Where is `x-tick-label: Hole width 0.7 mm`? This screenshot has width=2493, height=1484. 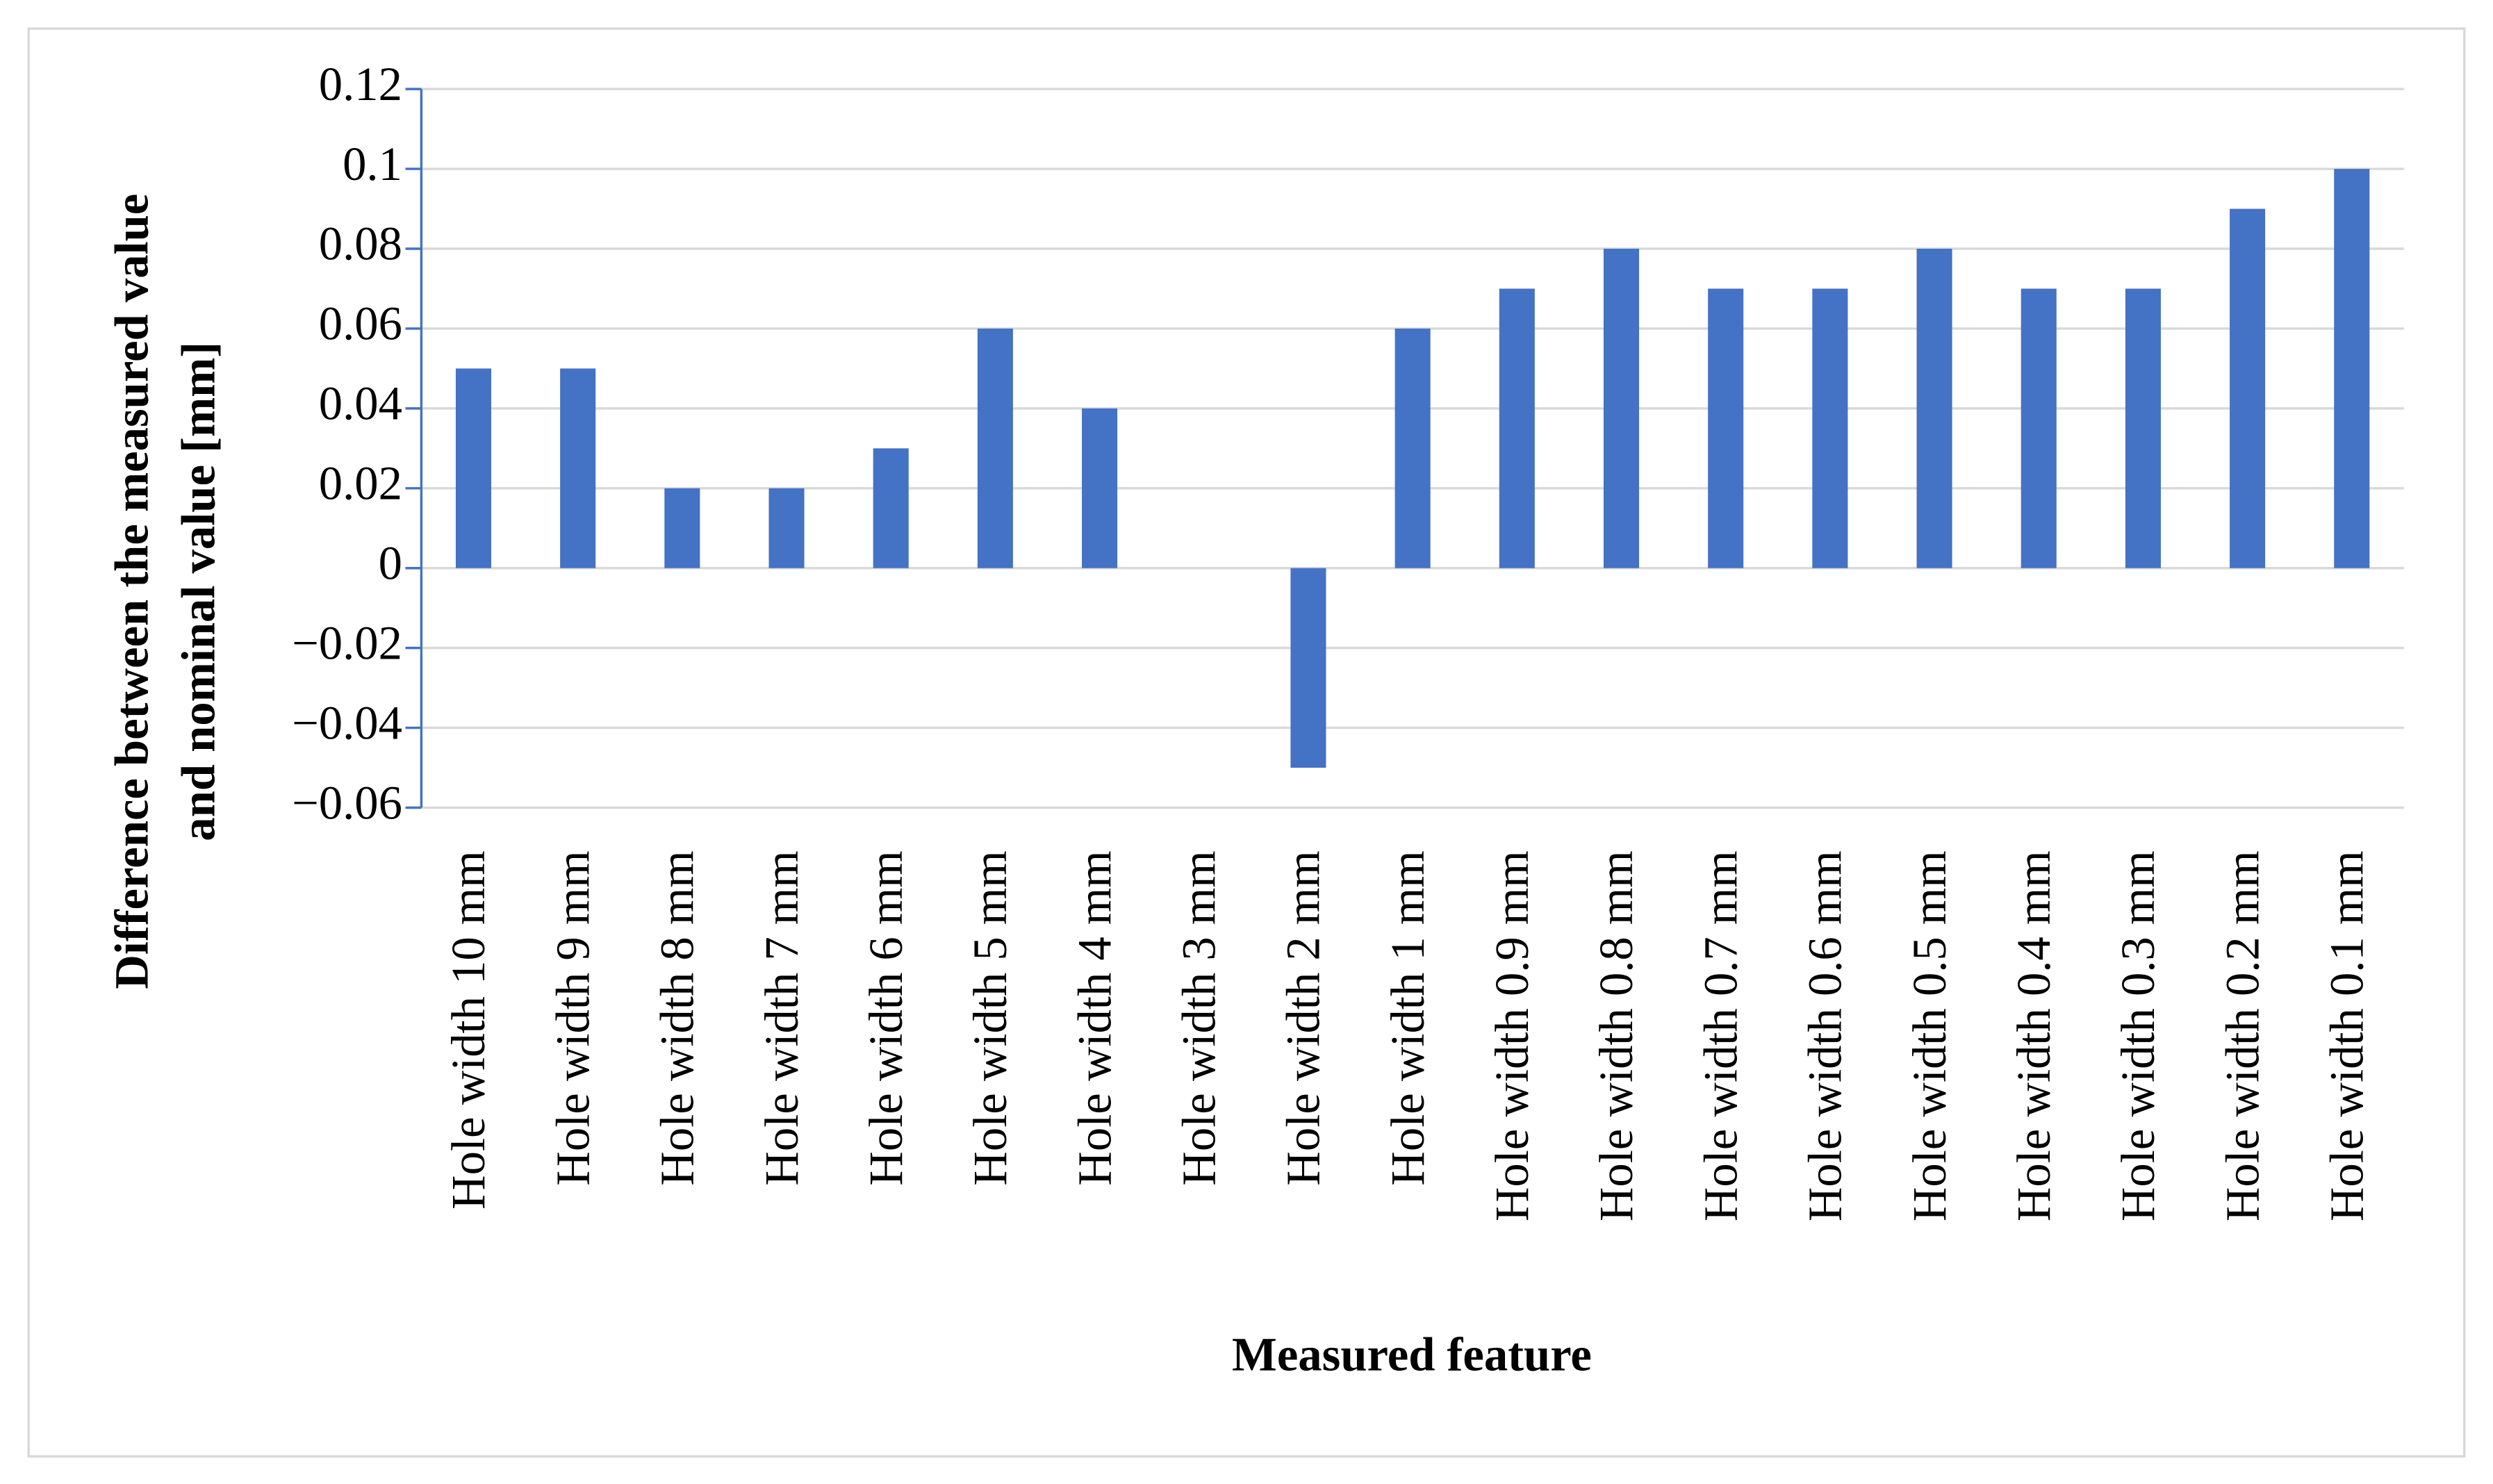 x-tick-label: Hole width 0.7 mm is located at coordinates (1720, 1035).